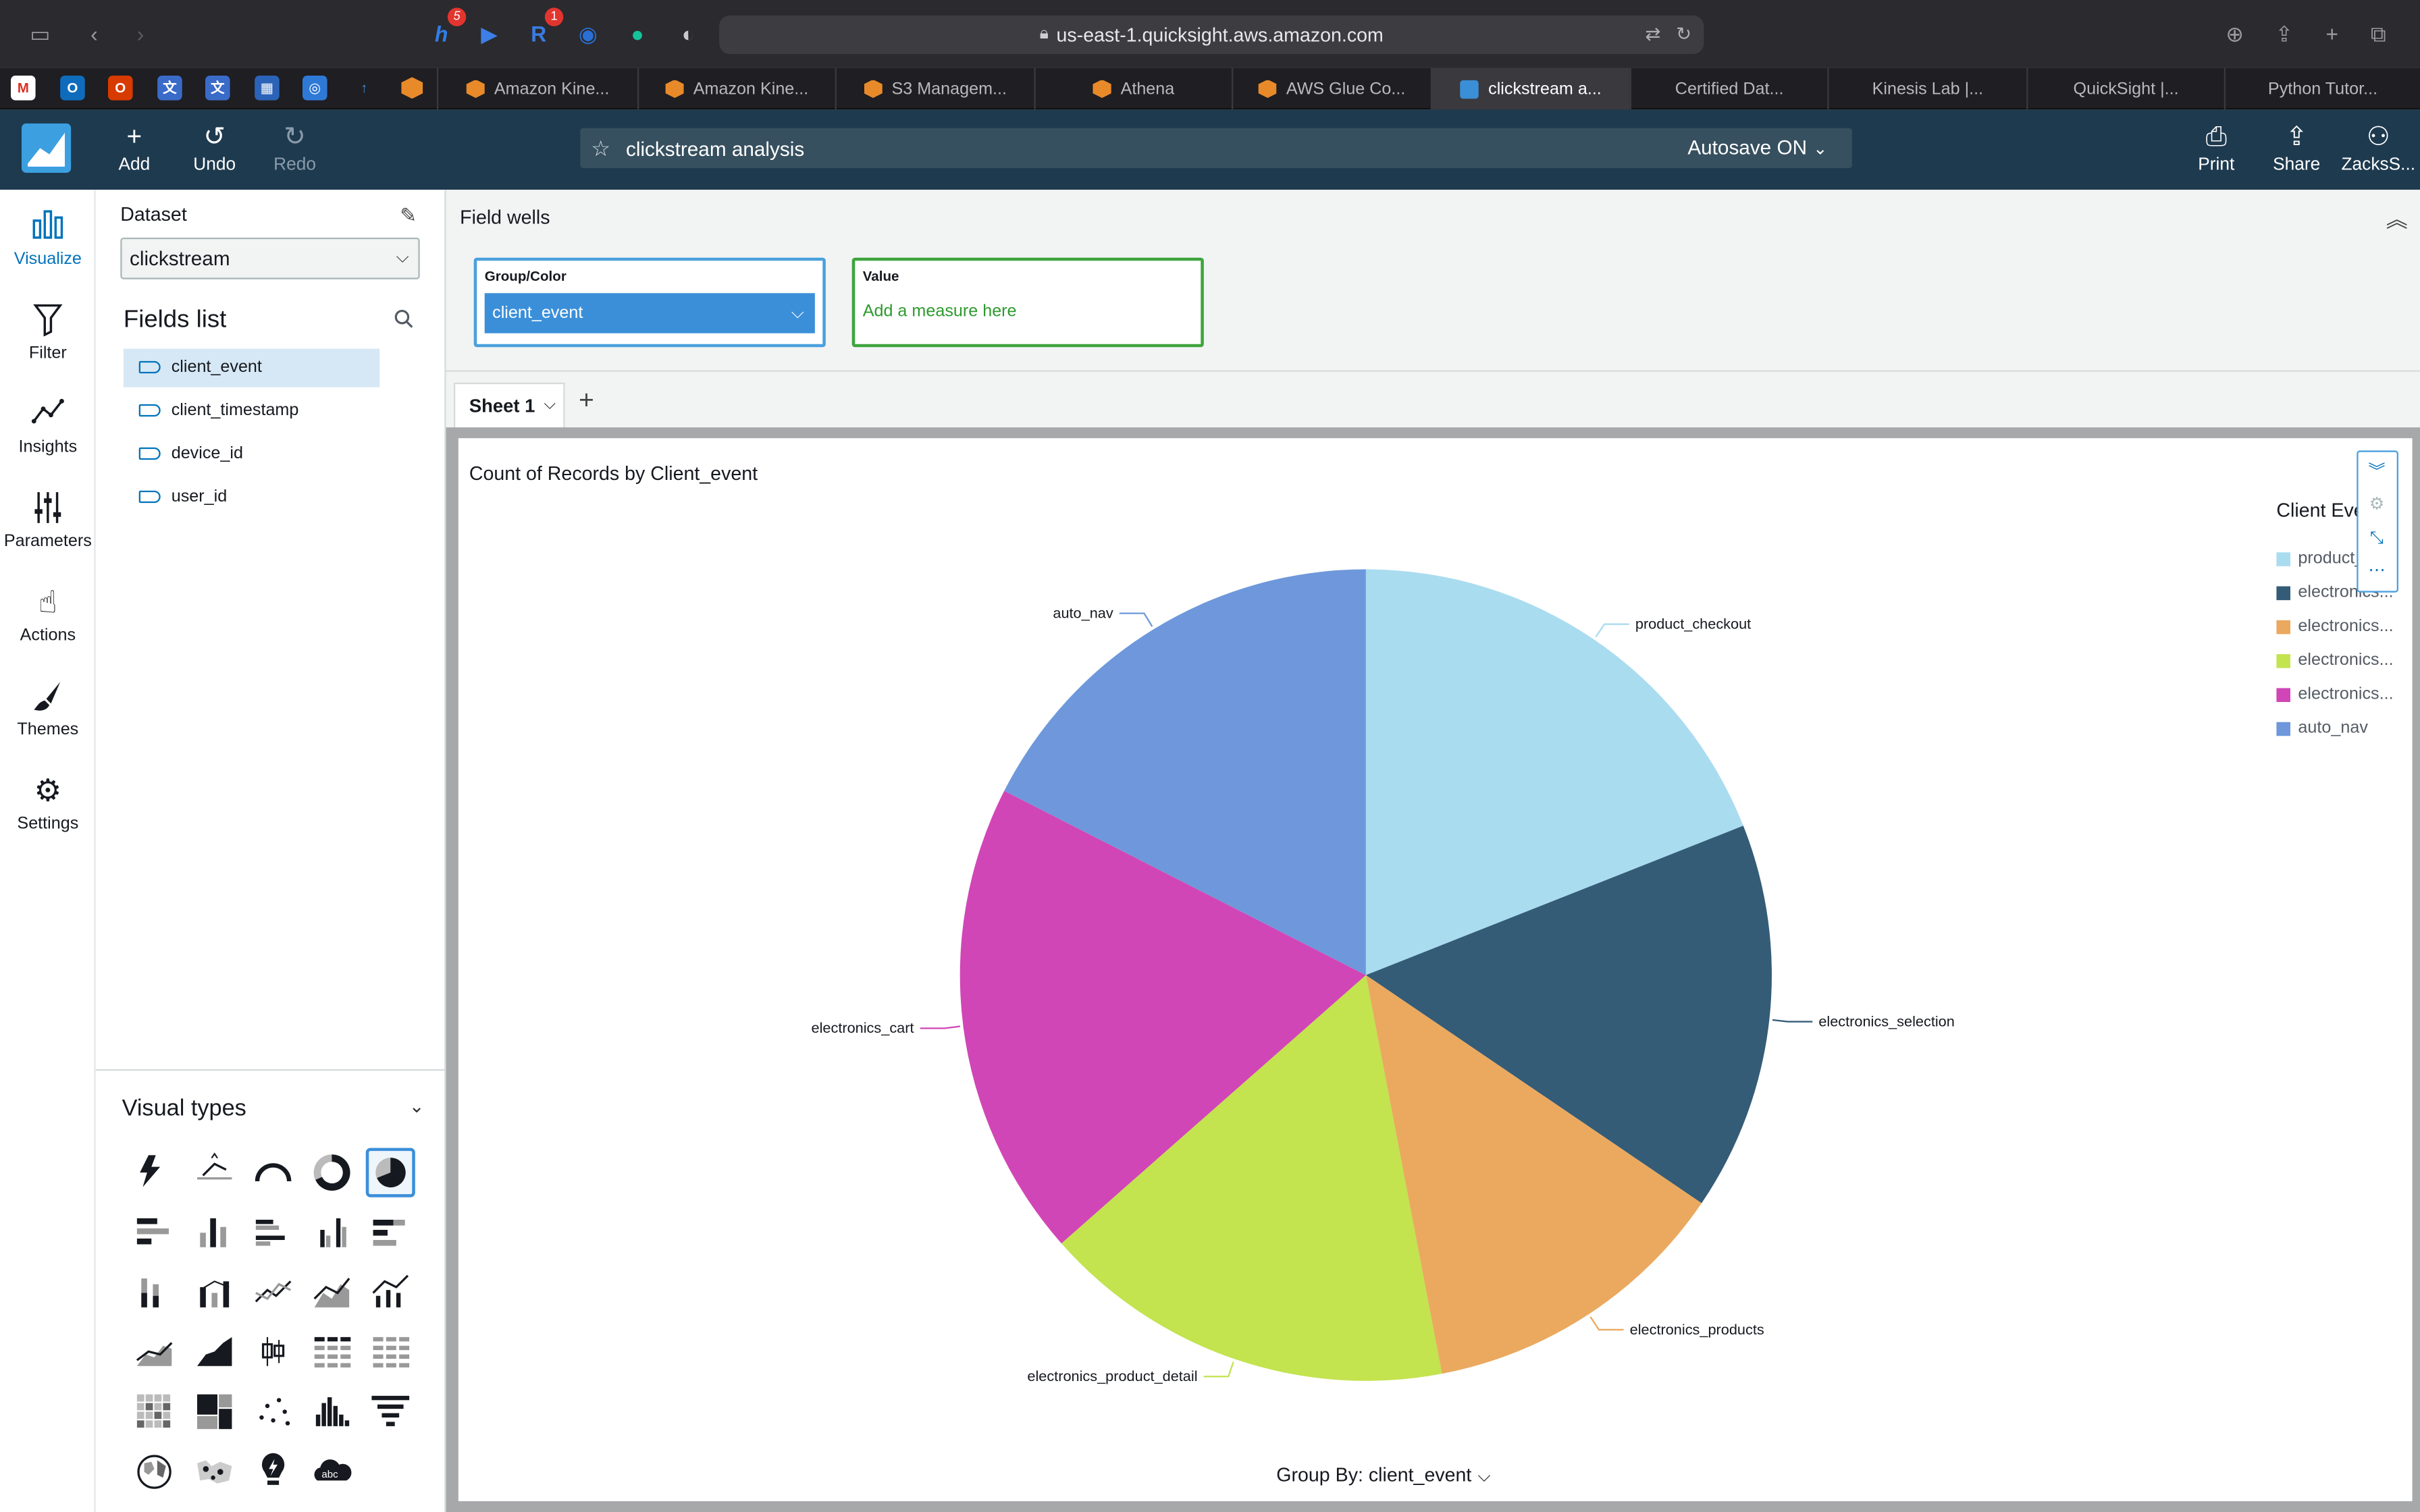 This screenshot has width=2420, height=1512. What do you see at coordinates (48, 521) in the screenshot?
I see `rail-parameters: Parameters` at bounding box center [48, 521].